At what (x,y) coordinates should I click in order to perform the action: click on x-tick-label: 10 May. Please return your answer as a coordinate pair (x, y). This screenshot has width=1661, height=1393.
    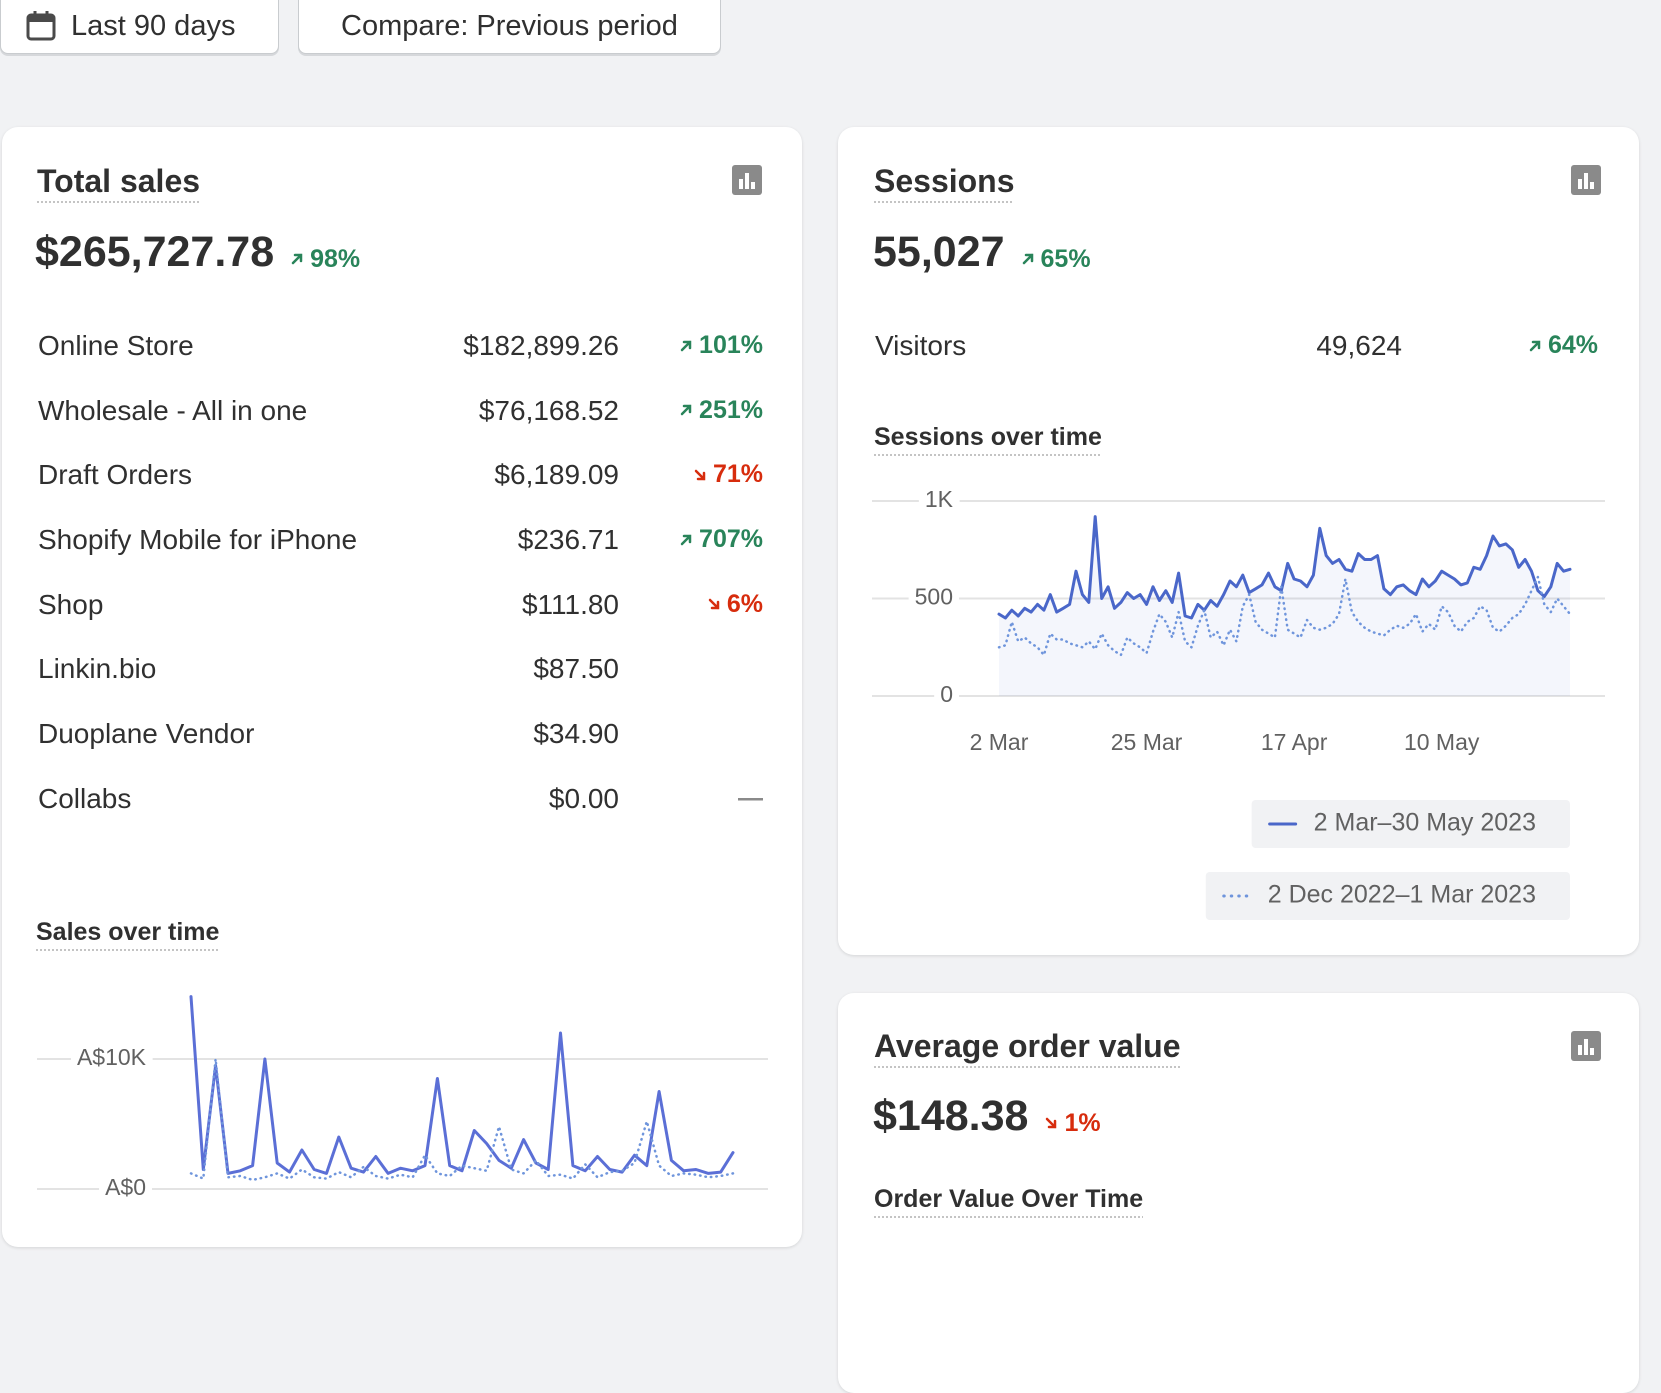
    Looking at the image, I should click on (1442, 742).